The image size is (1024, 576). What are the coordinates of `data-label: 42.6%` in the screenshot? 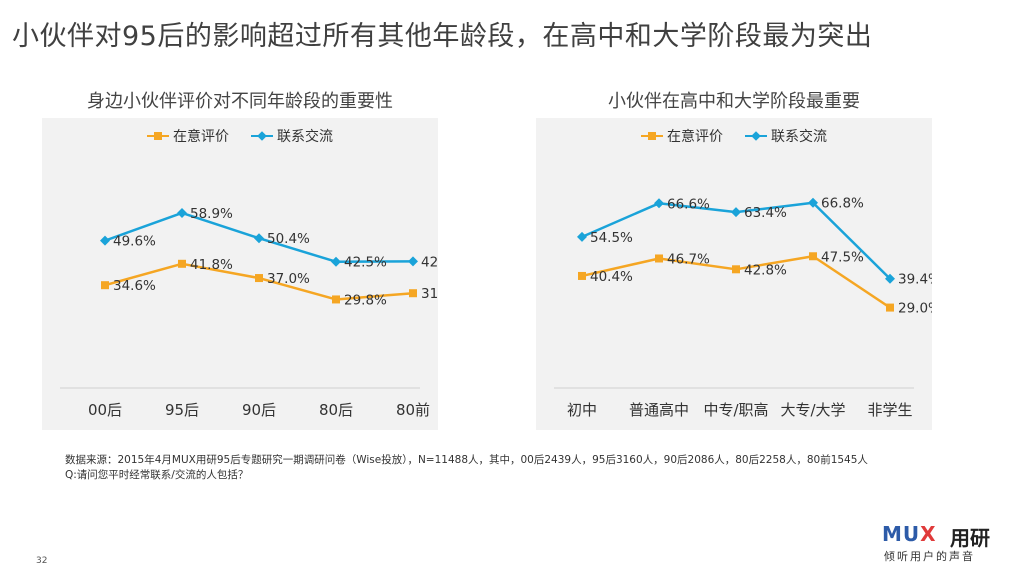 It's located at (429, 262).